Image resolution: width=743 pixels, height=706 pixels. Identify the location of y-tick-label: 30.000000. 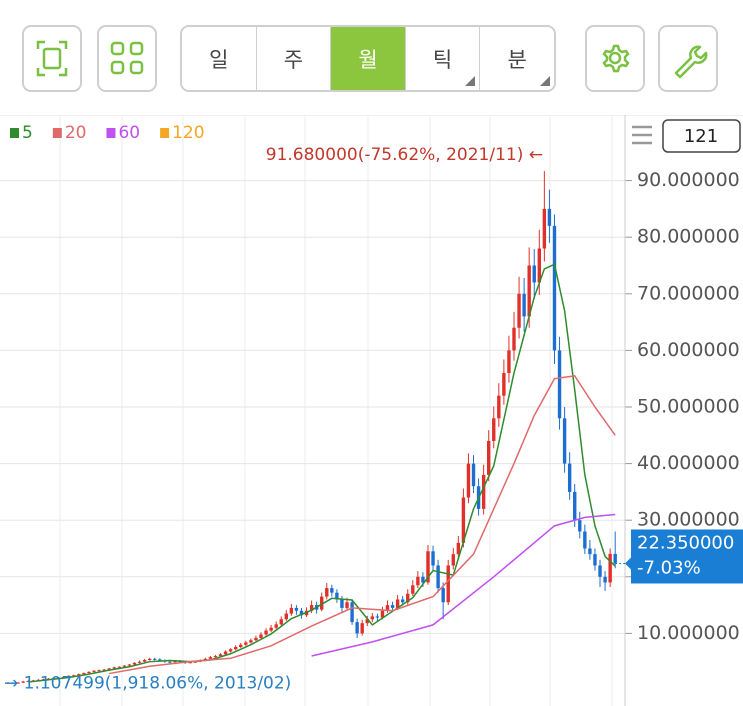
(688, 520).